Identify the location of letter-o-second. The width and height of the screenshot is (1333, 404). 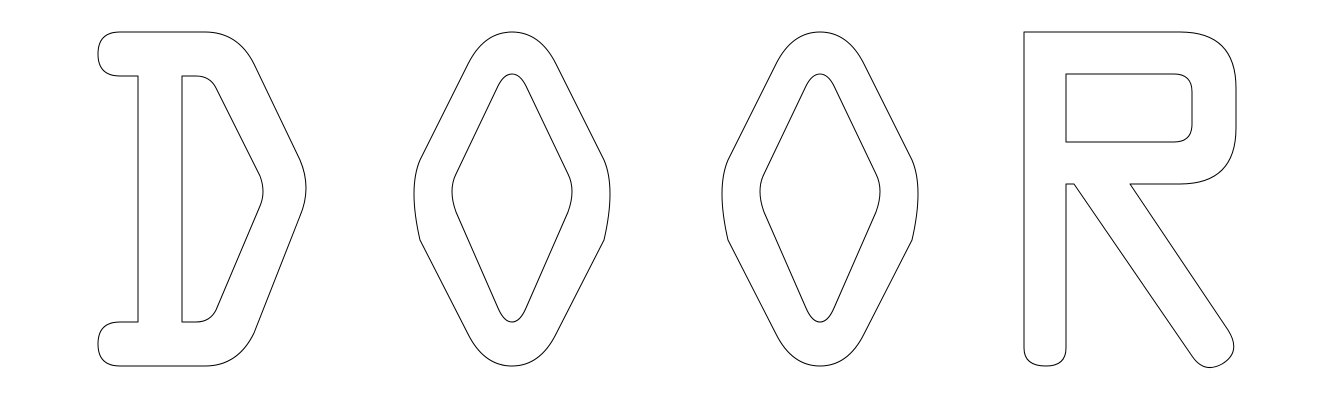
(820, 199).